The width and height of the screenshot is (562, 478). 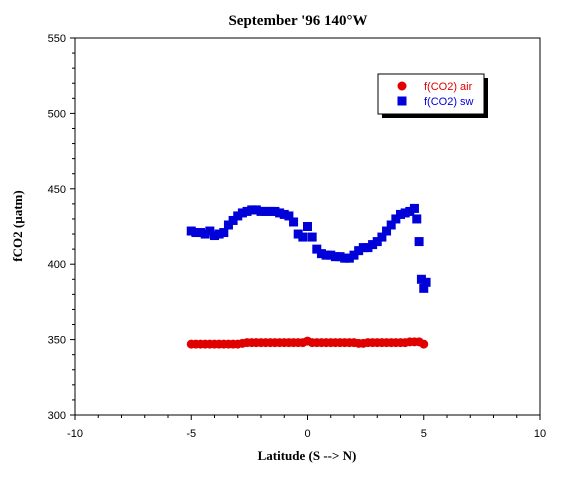 What do you see at coordinates (402, 101) in the screenshot?
I see `legend-marker-sw` at bounding box center [402, 101].